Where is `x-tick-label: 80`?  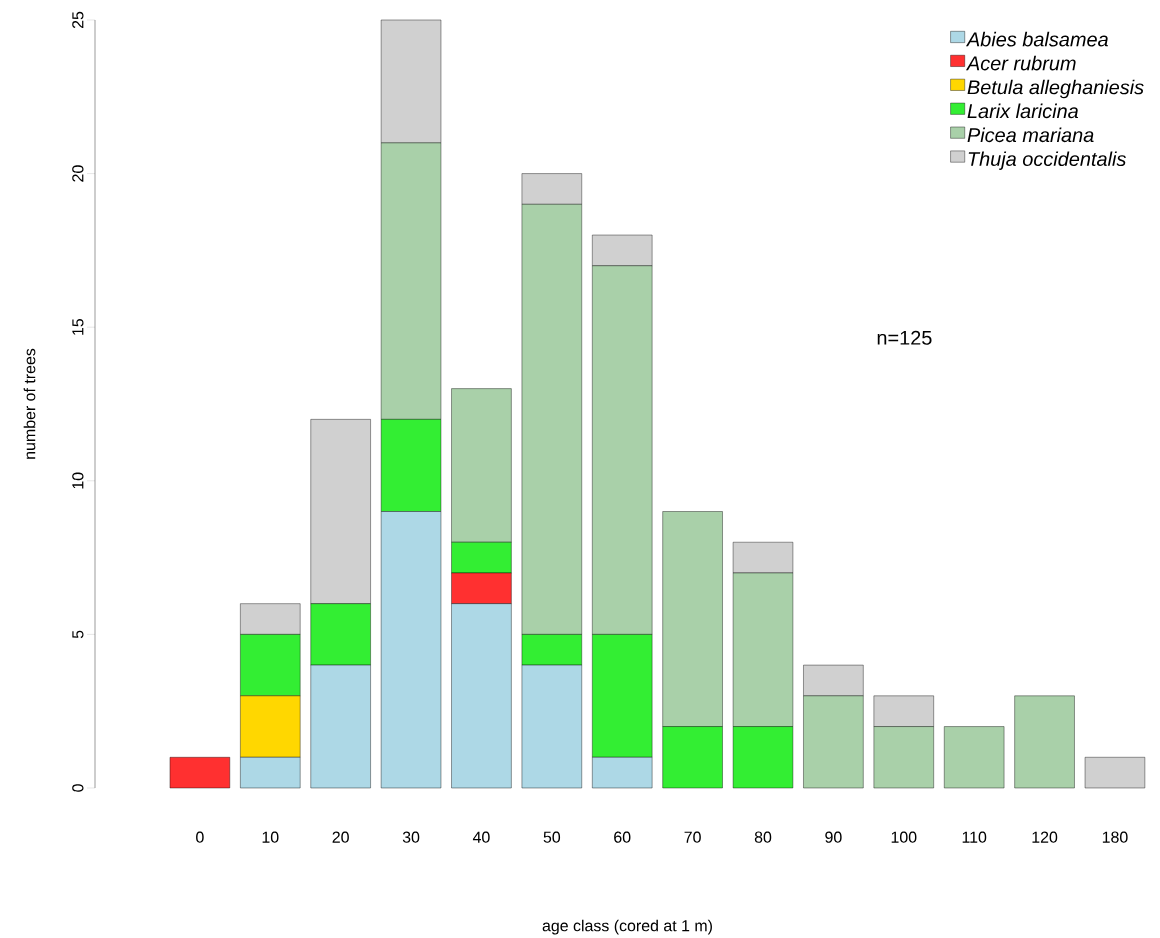 x-tick-label: 80 is located at coordinates (763, 837).